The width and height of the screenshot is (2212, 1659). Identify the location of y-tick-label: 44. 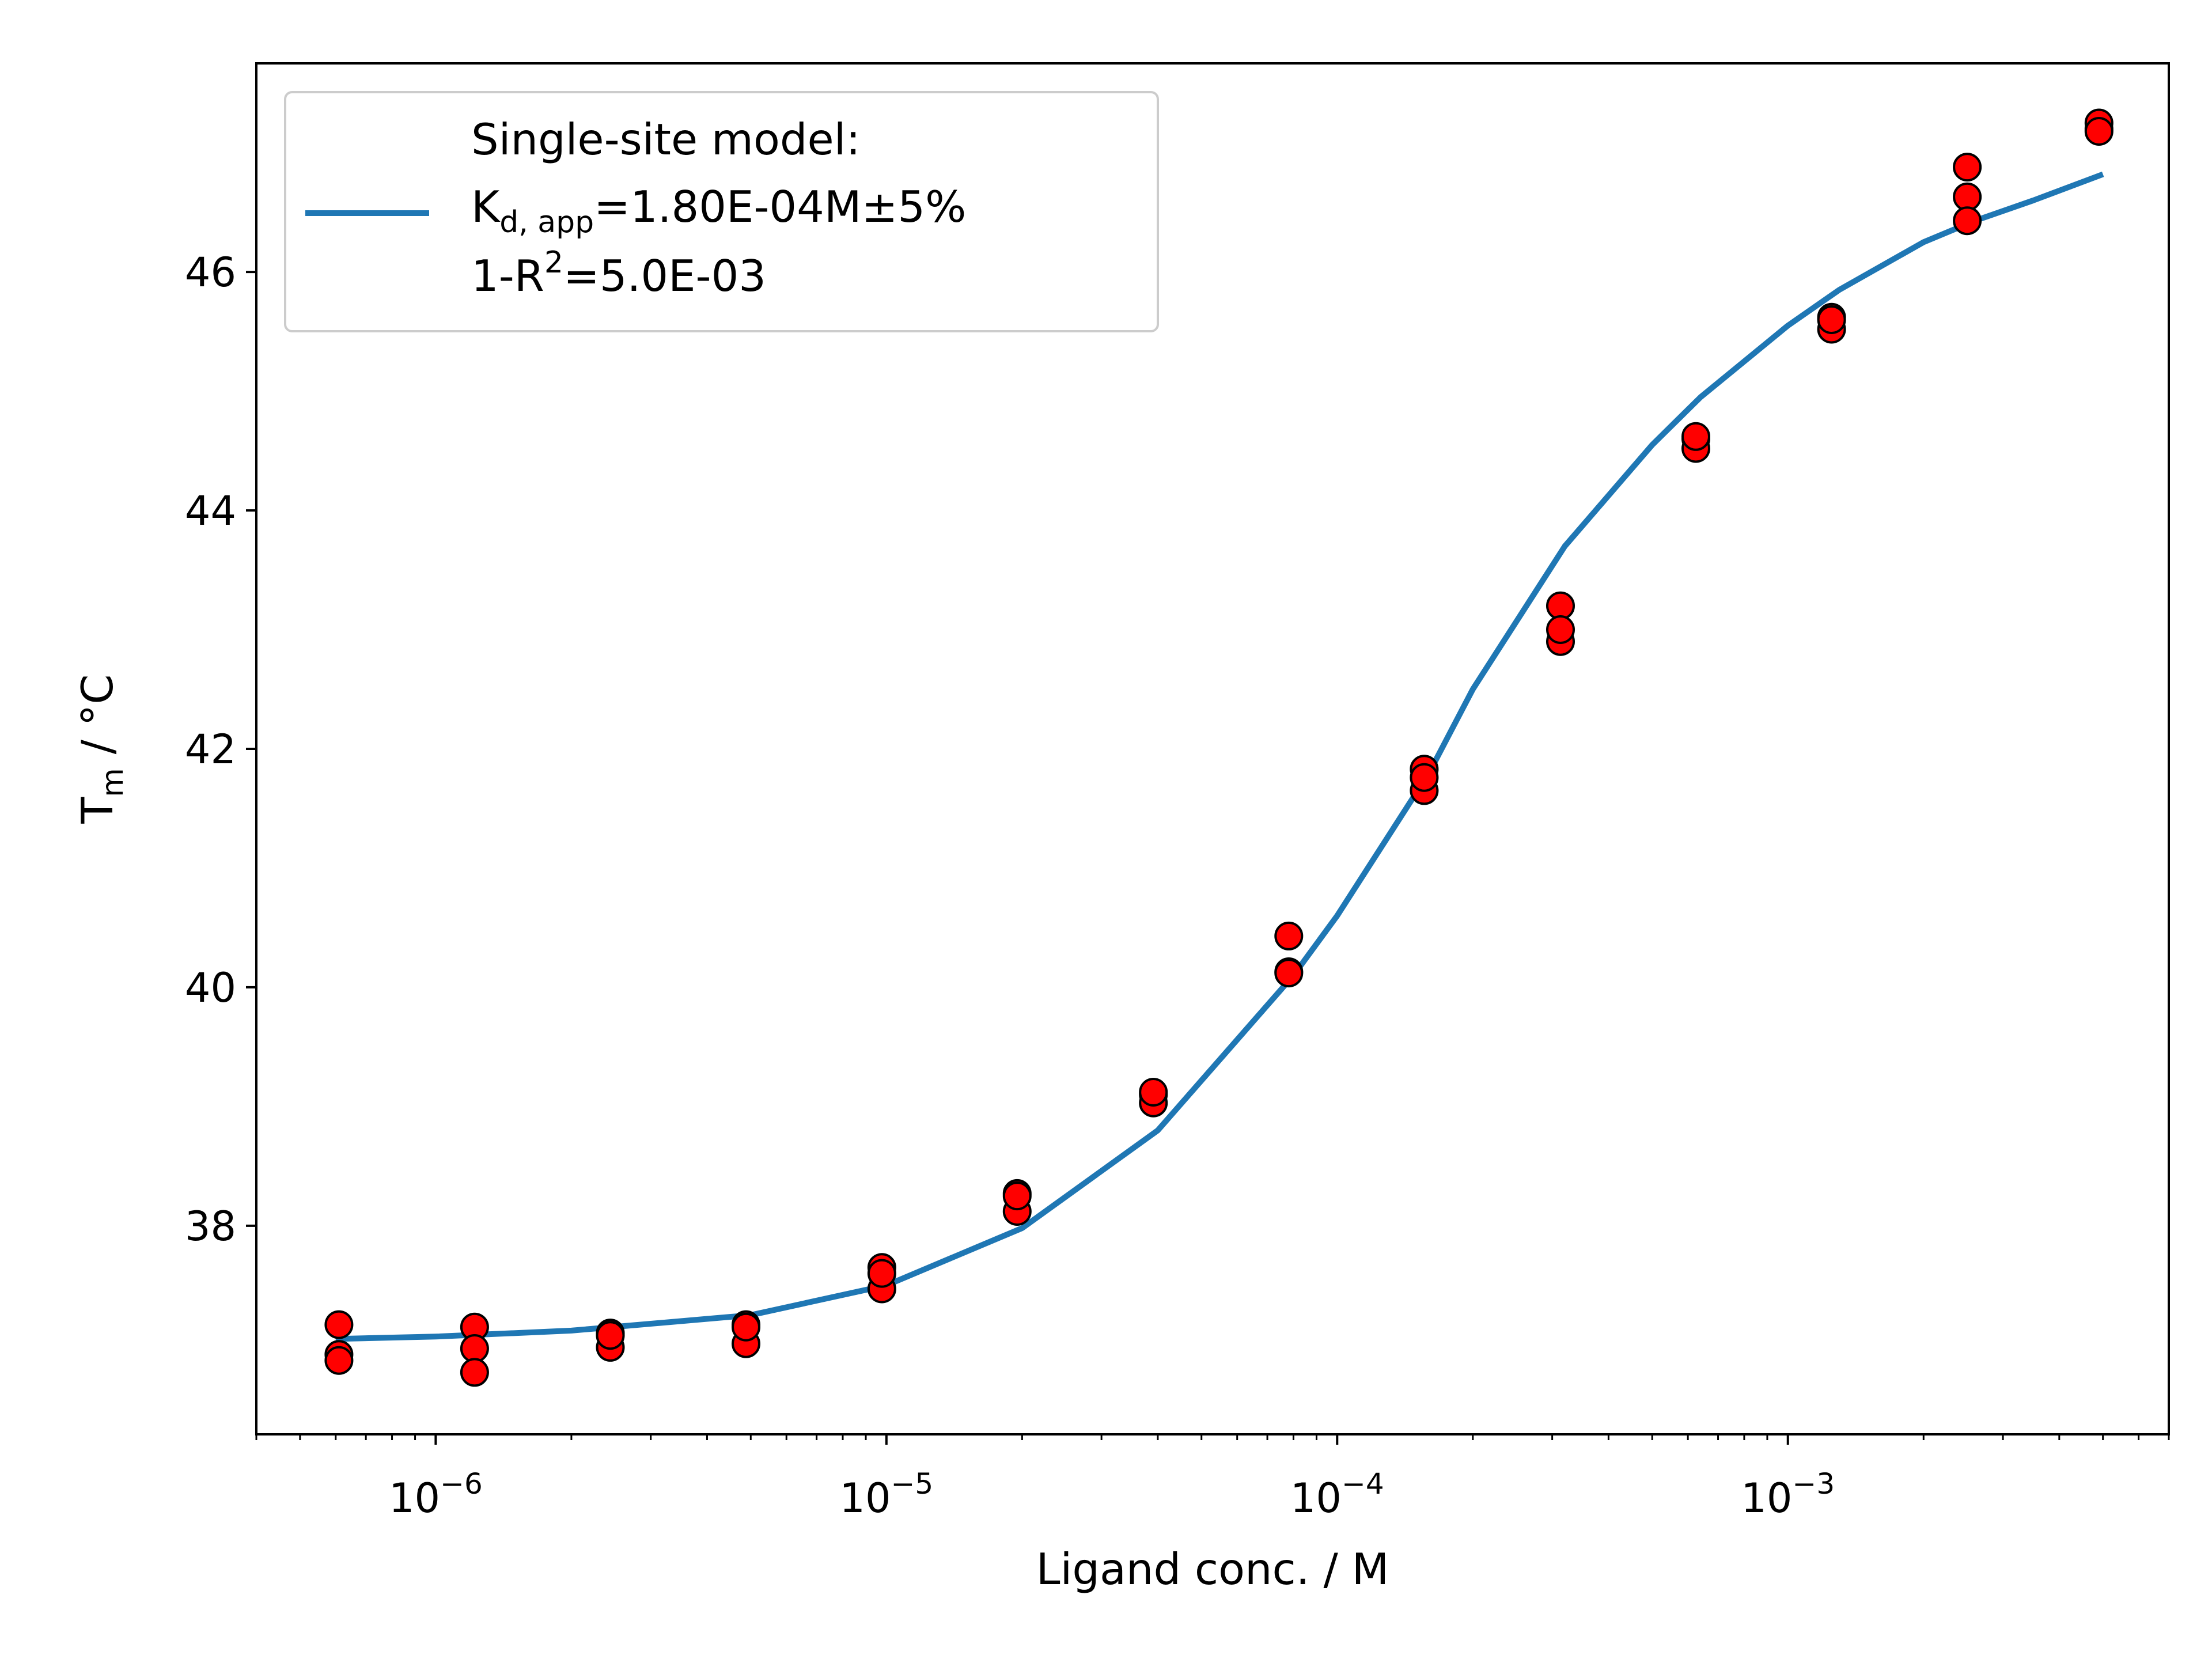
(210, 511).